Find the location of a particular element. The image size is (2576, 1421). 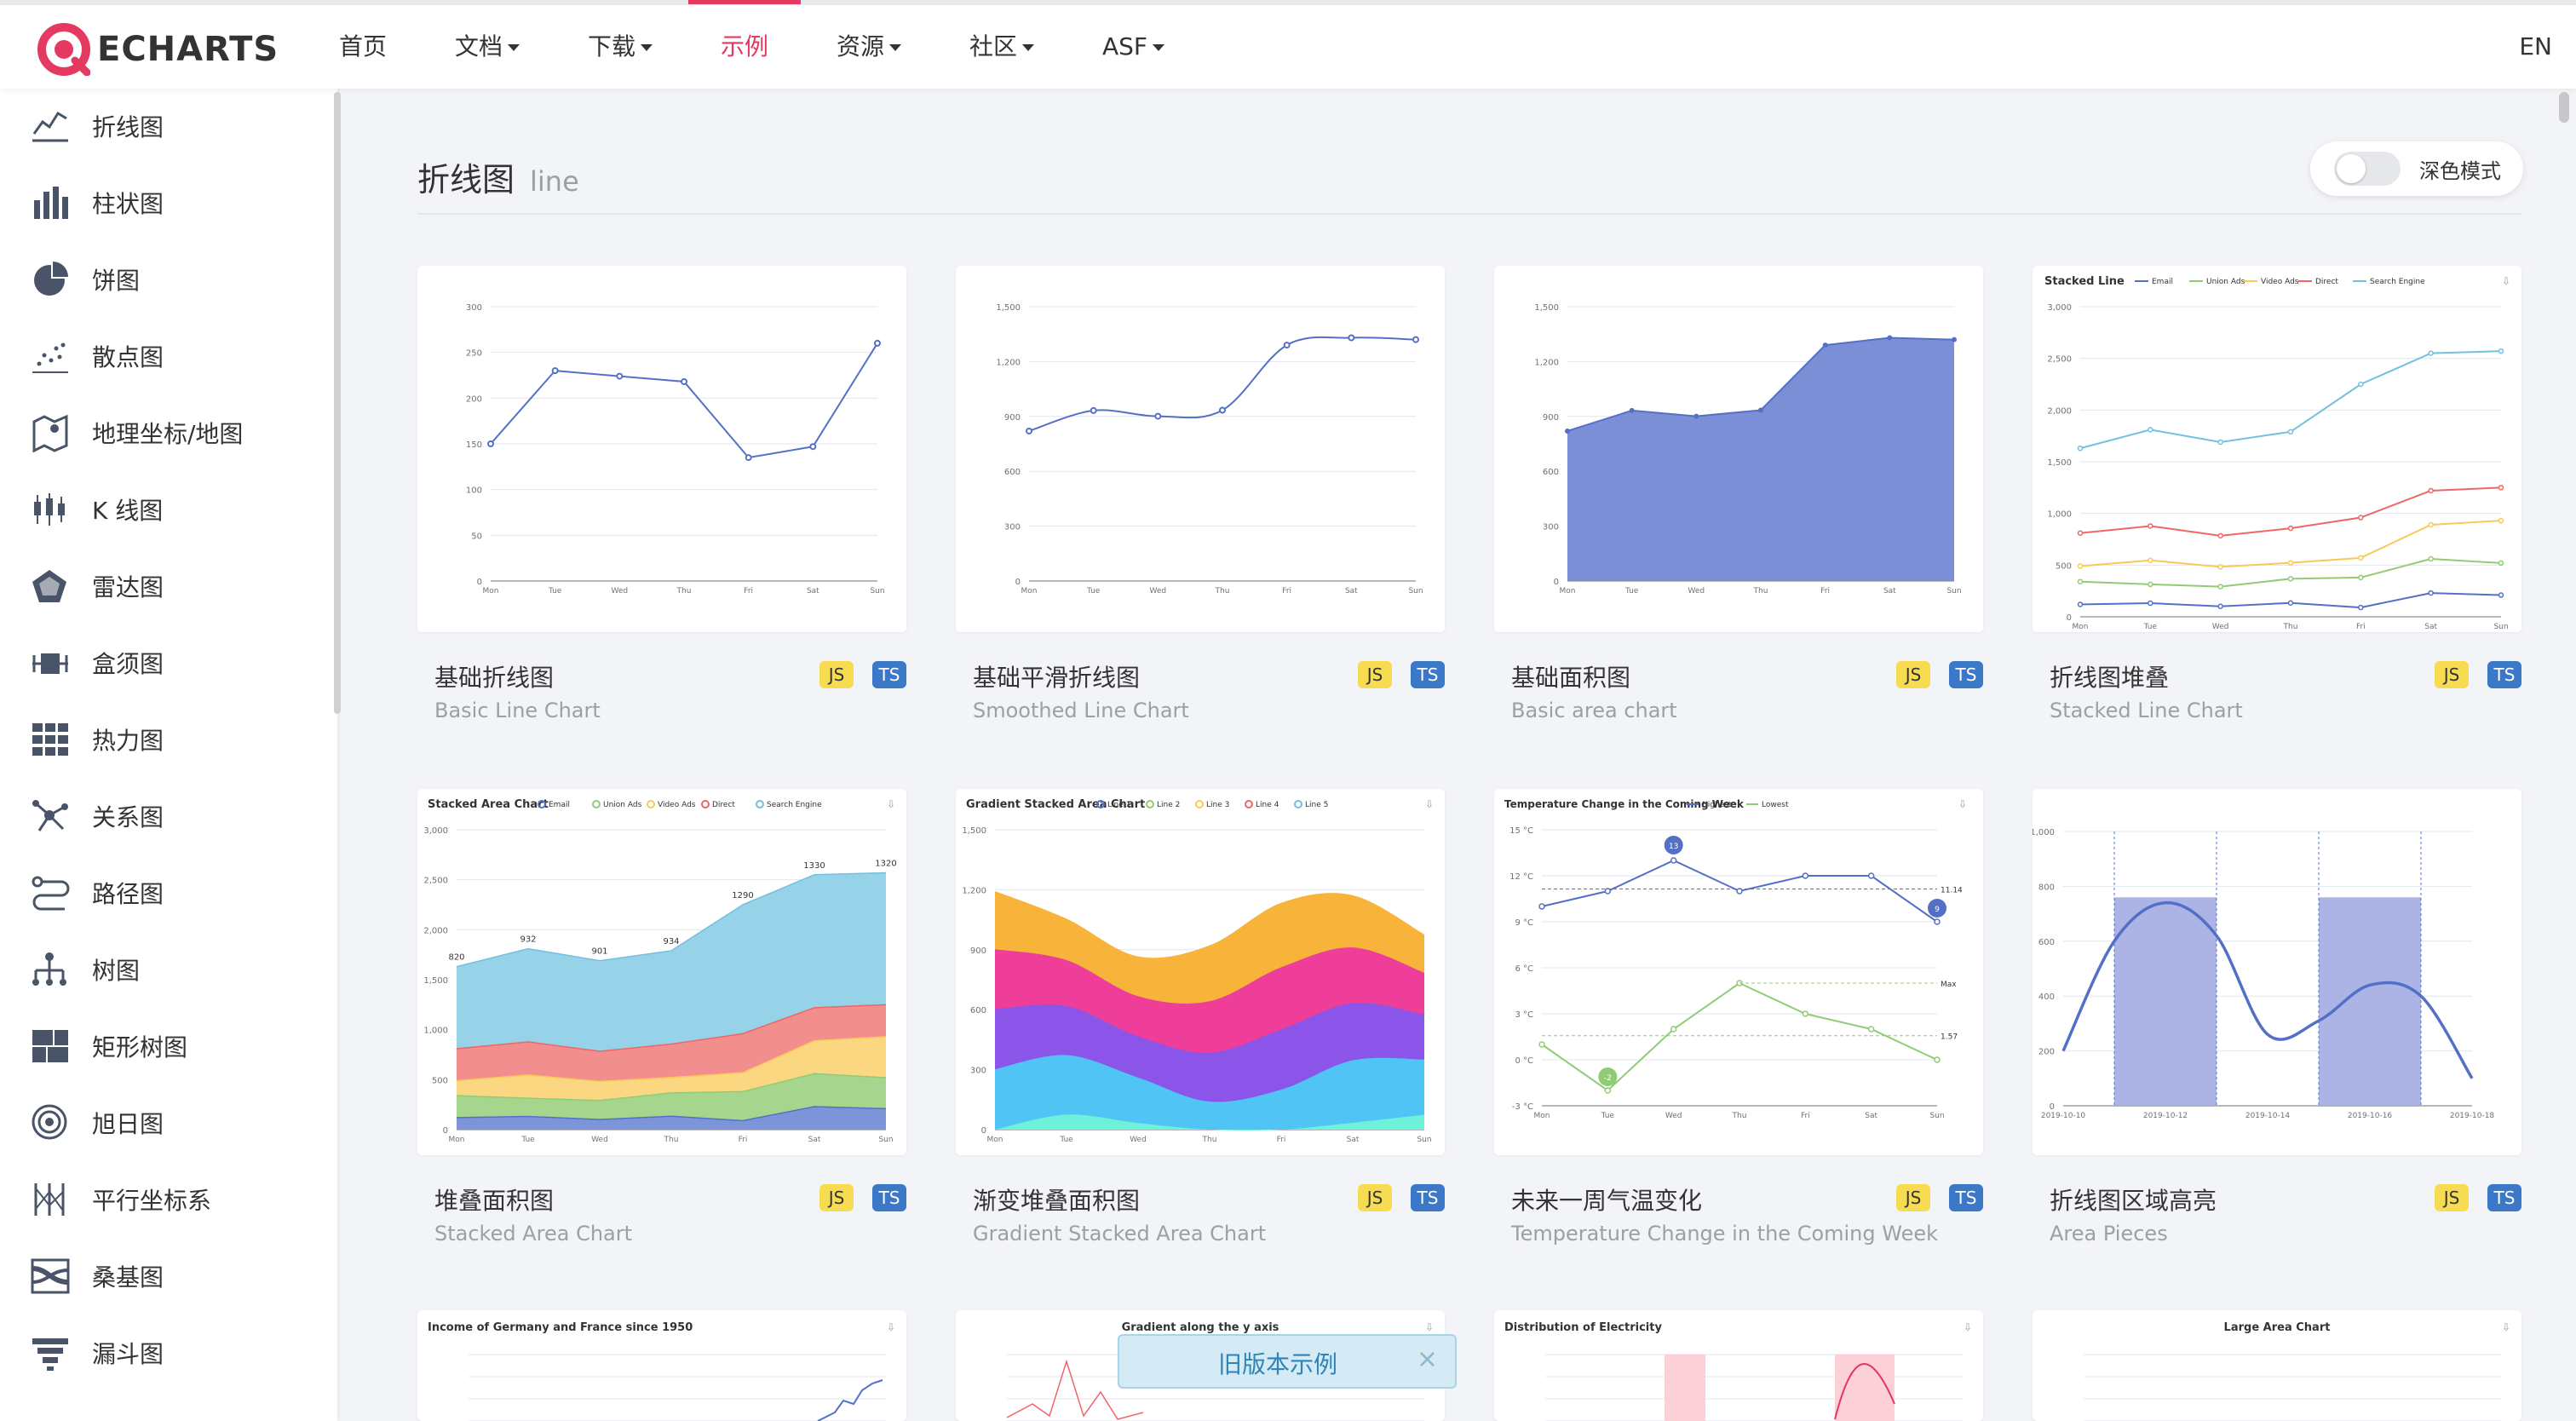

sidebar-item-sunburst: 旭日图 is located at coordinates (98, 1122).